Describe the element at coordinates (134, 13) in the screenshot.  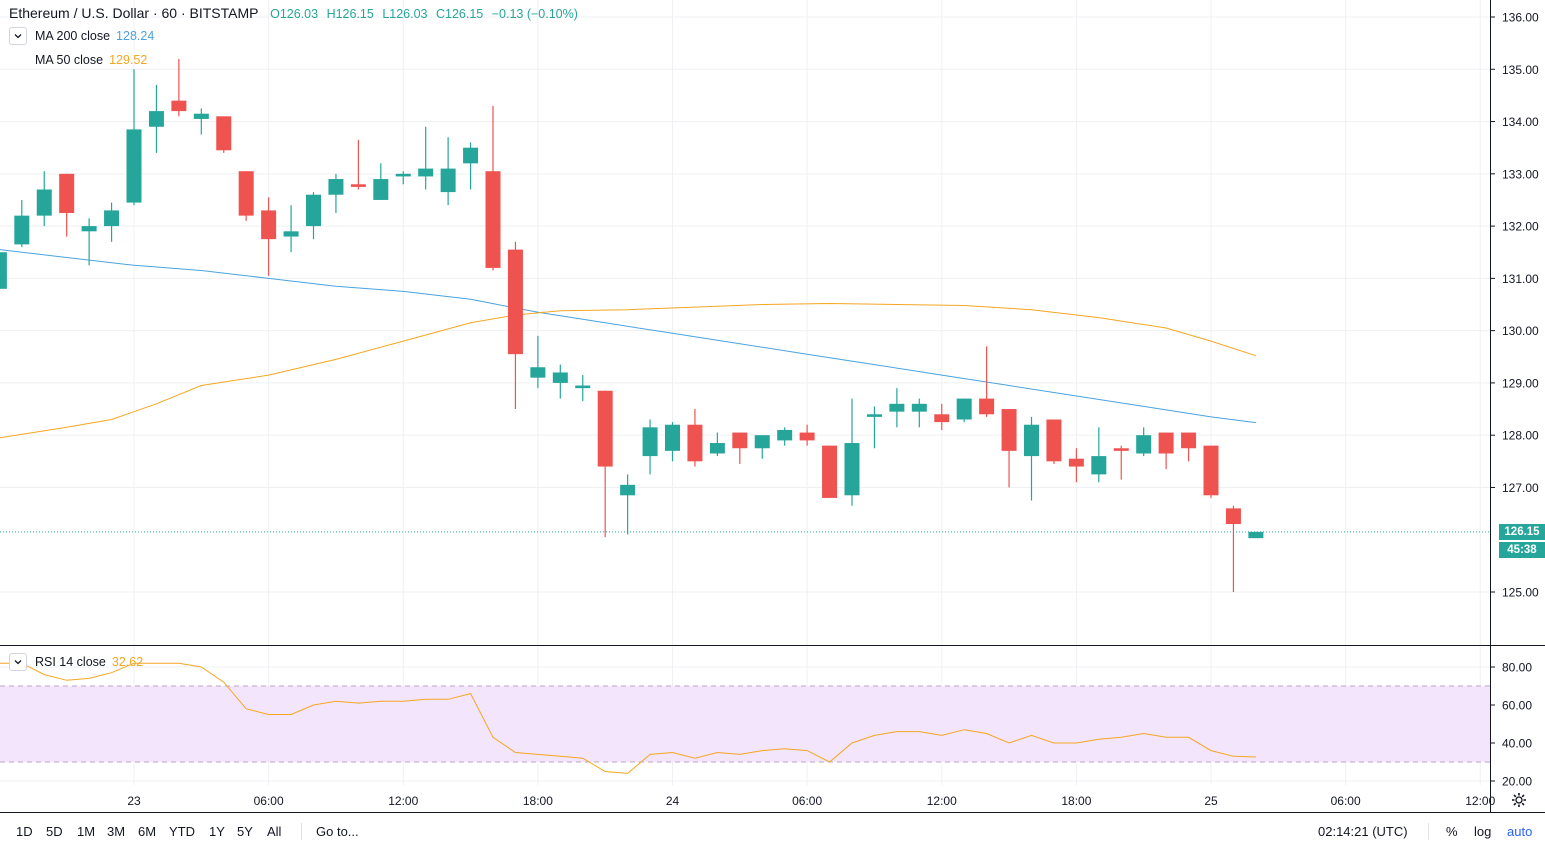
I see `symbol-title: Ethereum / U.S. Dollar · 60 · BITSTAMP` at that location.